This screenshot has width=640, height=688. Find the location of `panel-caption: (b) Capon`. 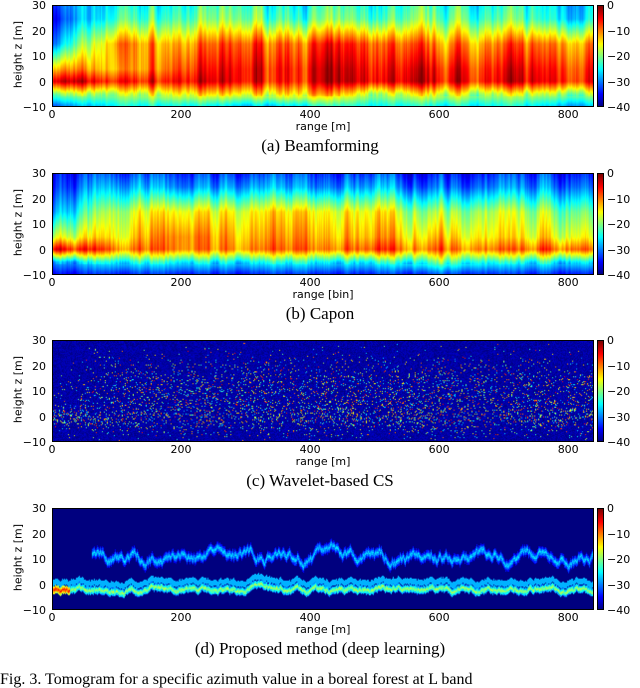

panel-caption: (b) Capon is located at coordinates (320, 313).